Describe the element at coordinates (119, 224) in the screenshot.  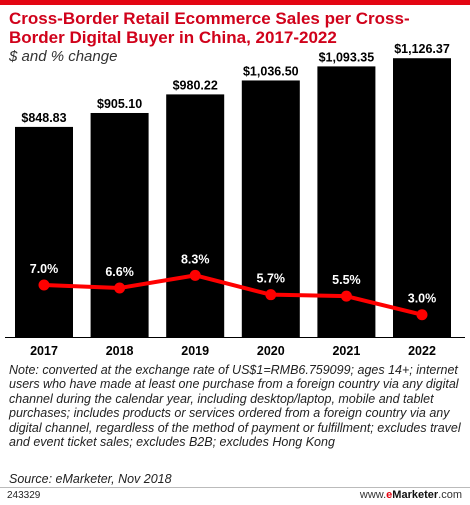
I see `bar-2018` at that location.